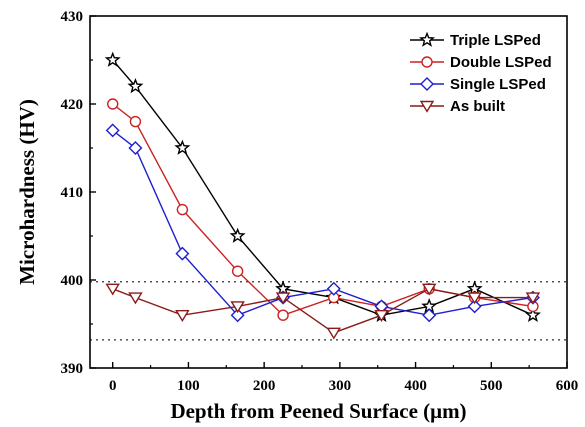 This screenshot has height=427, width=585. I want to click on legend-label: Double LSPed, so click(501, 62).